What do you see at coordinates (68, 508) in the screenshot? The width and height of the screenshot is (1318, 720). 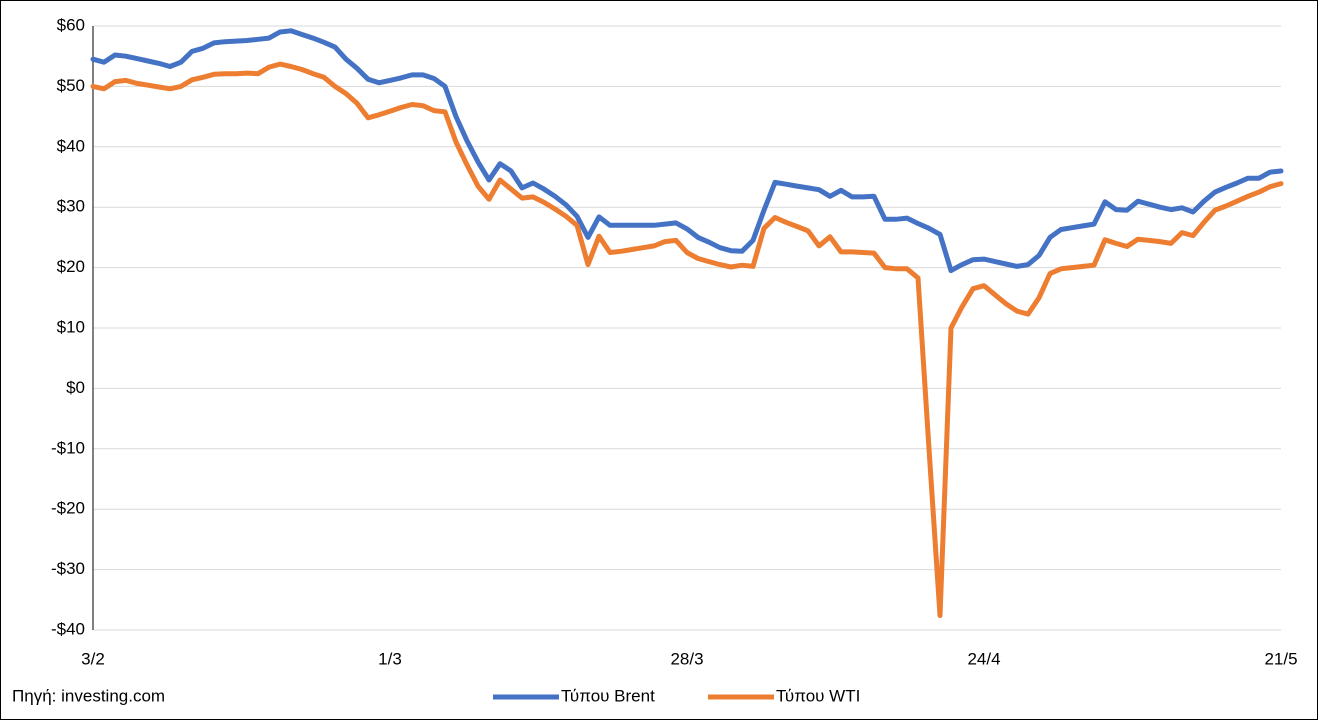 I see `y-tick-label: -$20` at bounding box center [68, 508].